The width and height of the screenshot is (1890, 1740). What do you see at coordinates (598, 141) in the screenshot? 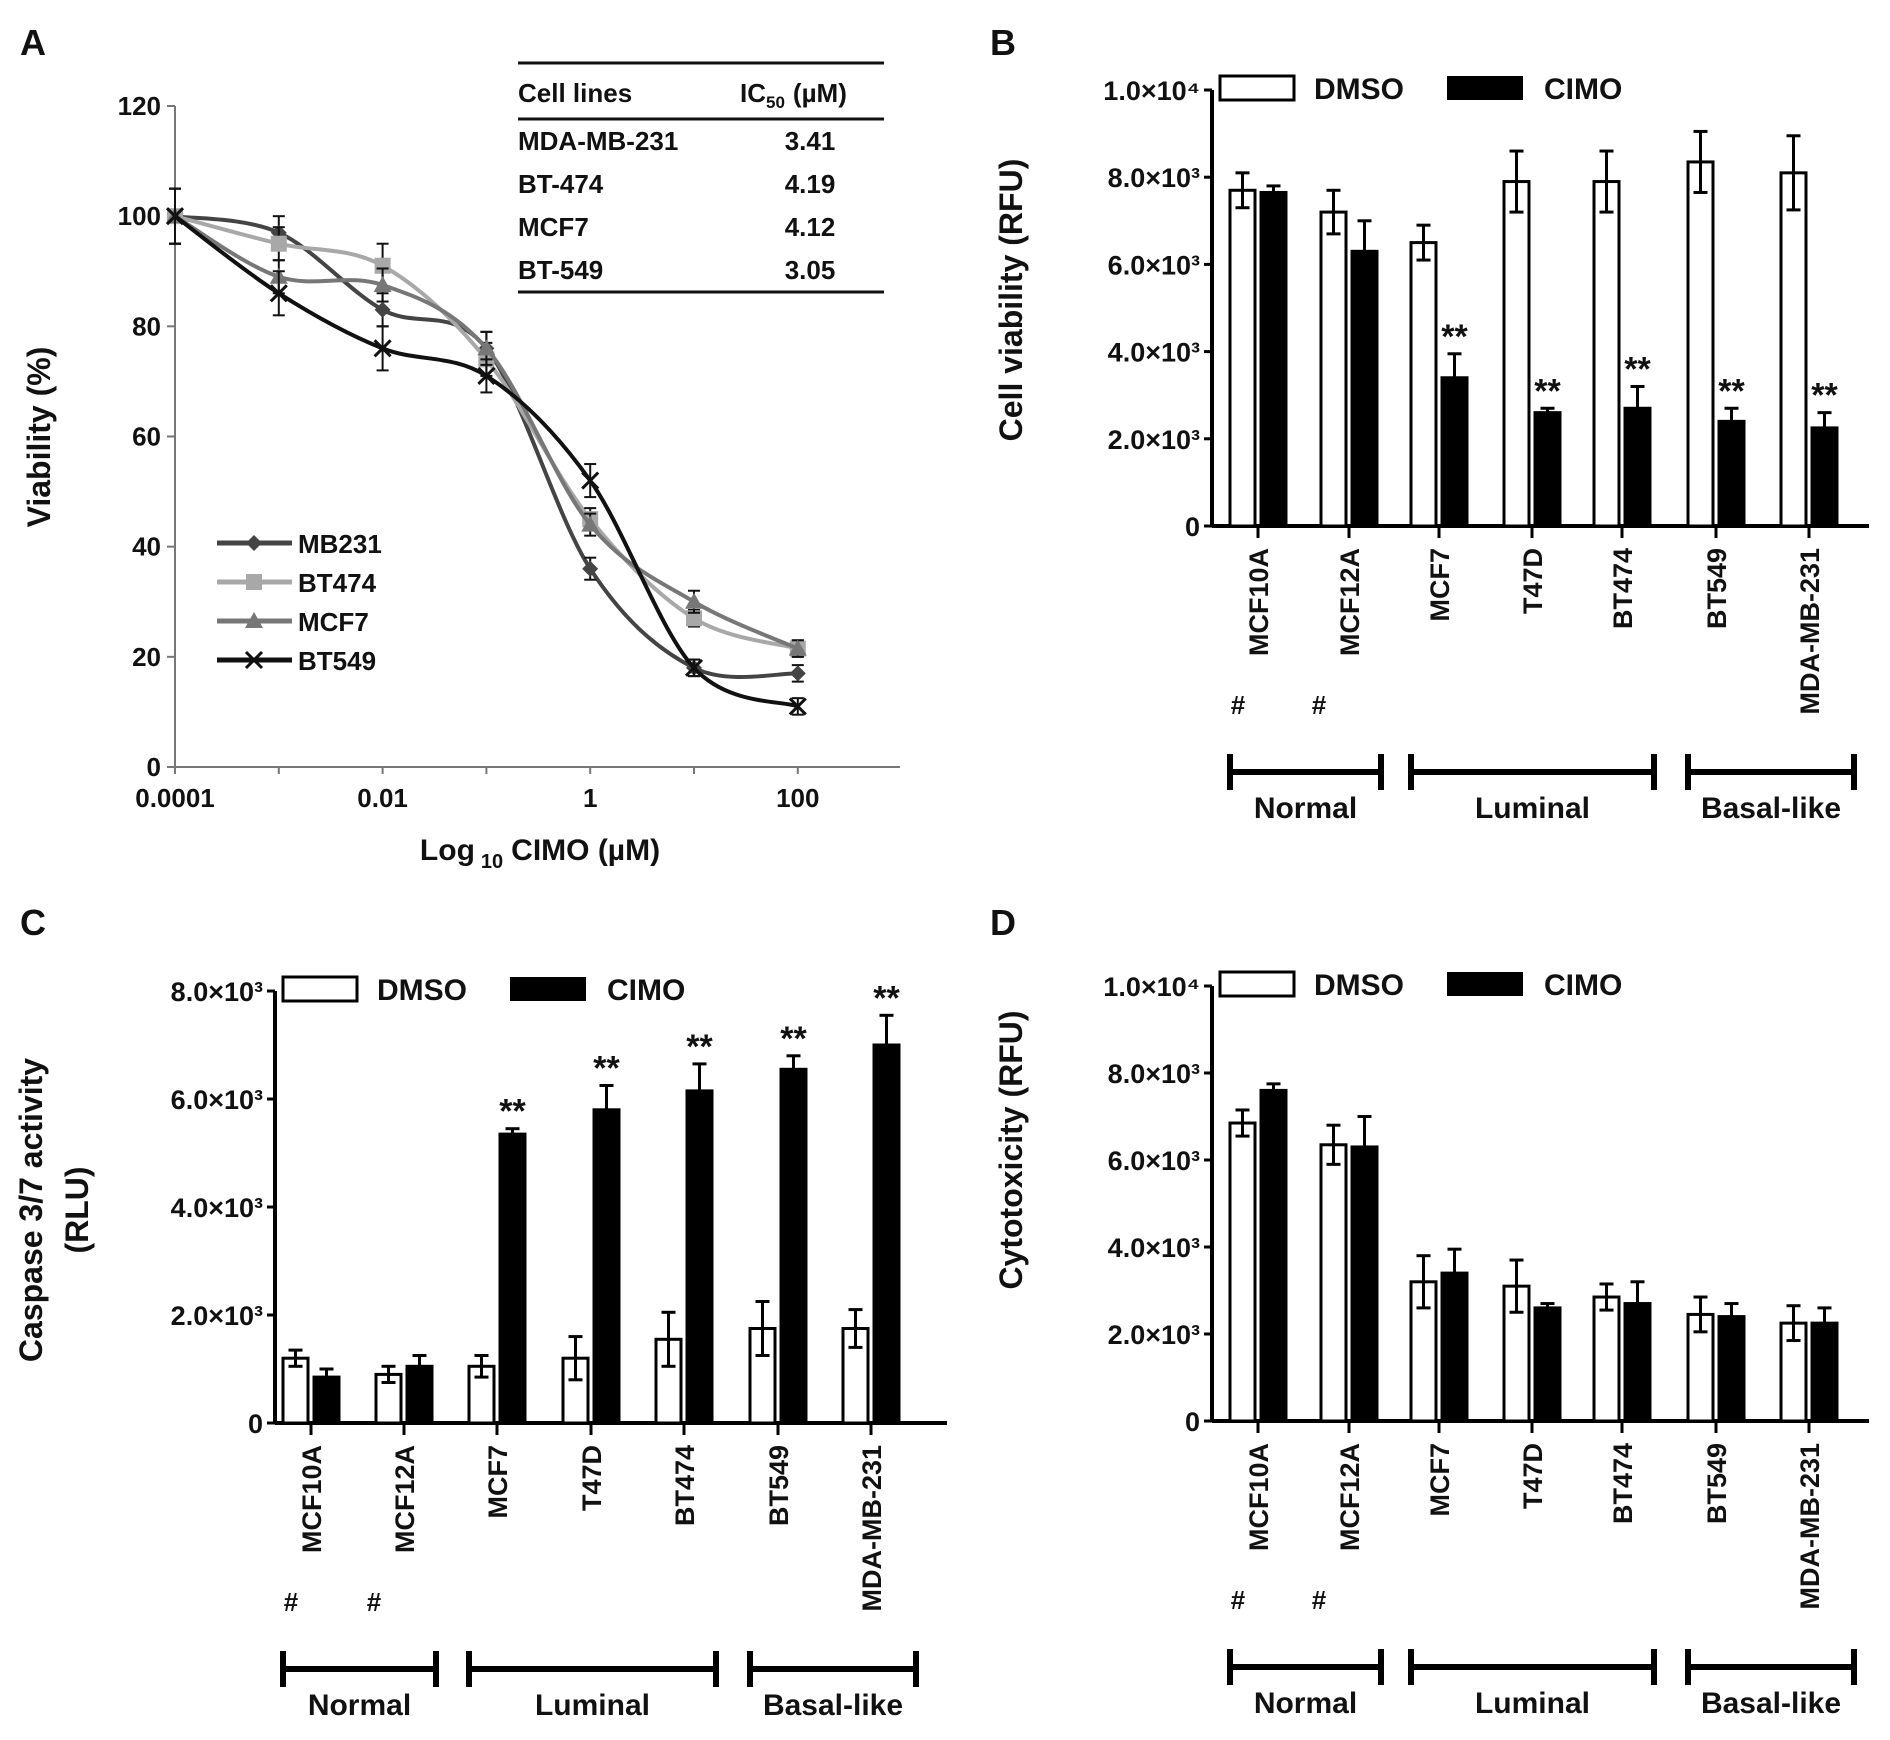
I see `table-cell-line: MDA-MB-231` at bounding box center [598, 141].